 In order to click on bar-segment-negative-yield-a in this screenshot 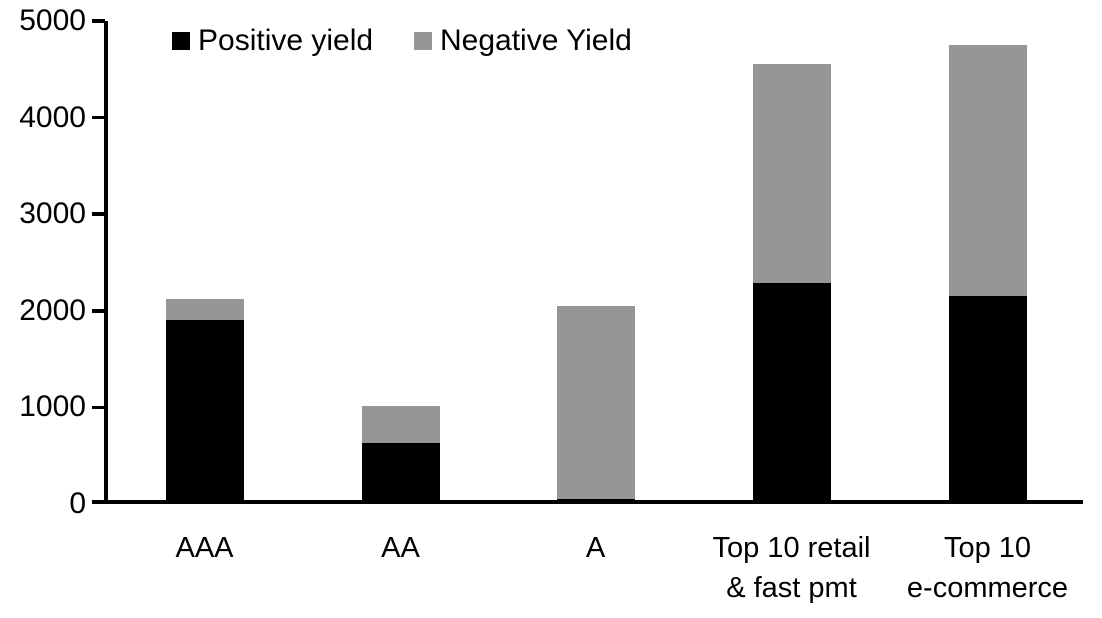, I will do `click(595, 402)`.